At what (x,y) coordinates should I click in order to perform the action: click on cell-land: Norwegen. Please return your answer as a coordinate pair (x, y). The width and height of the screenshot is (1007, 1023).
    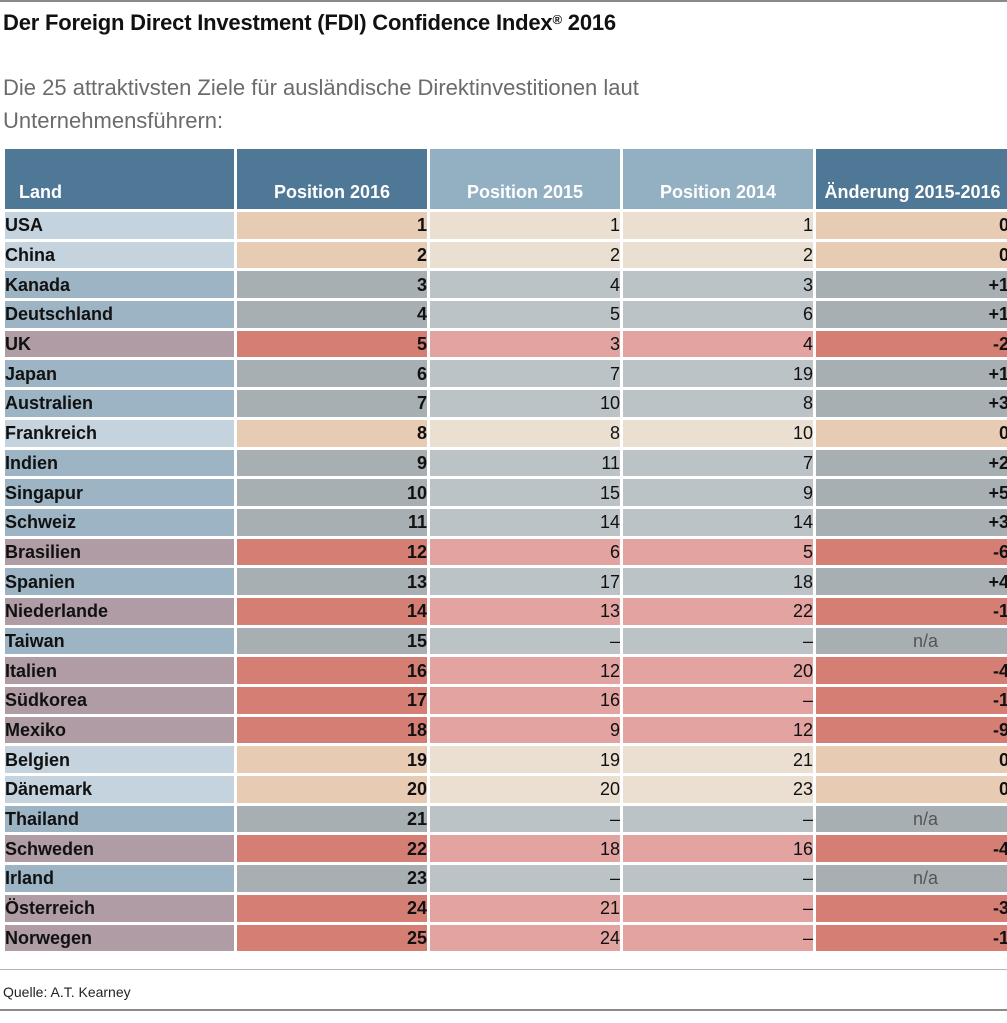
    Looking at the image, I should click on (119, 938).